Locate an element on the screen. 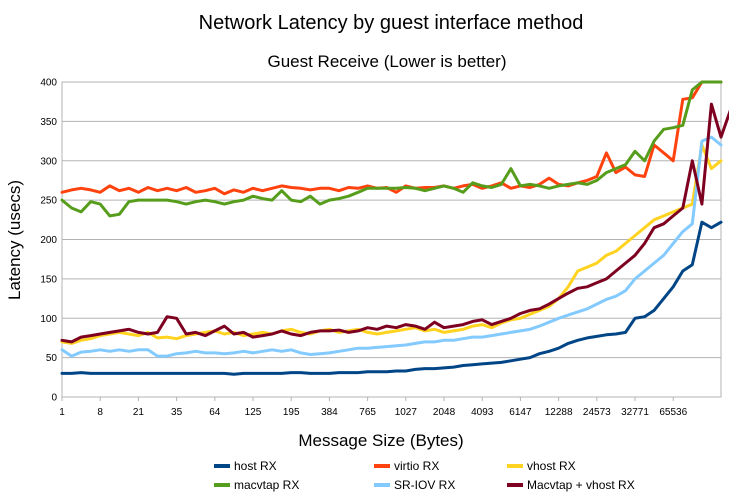  y-tick-label: 350 is located at coordinates (48, 122).